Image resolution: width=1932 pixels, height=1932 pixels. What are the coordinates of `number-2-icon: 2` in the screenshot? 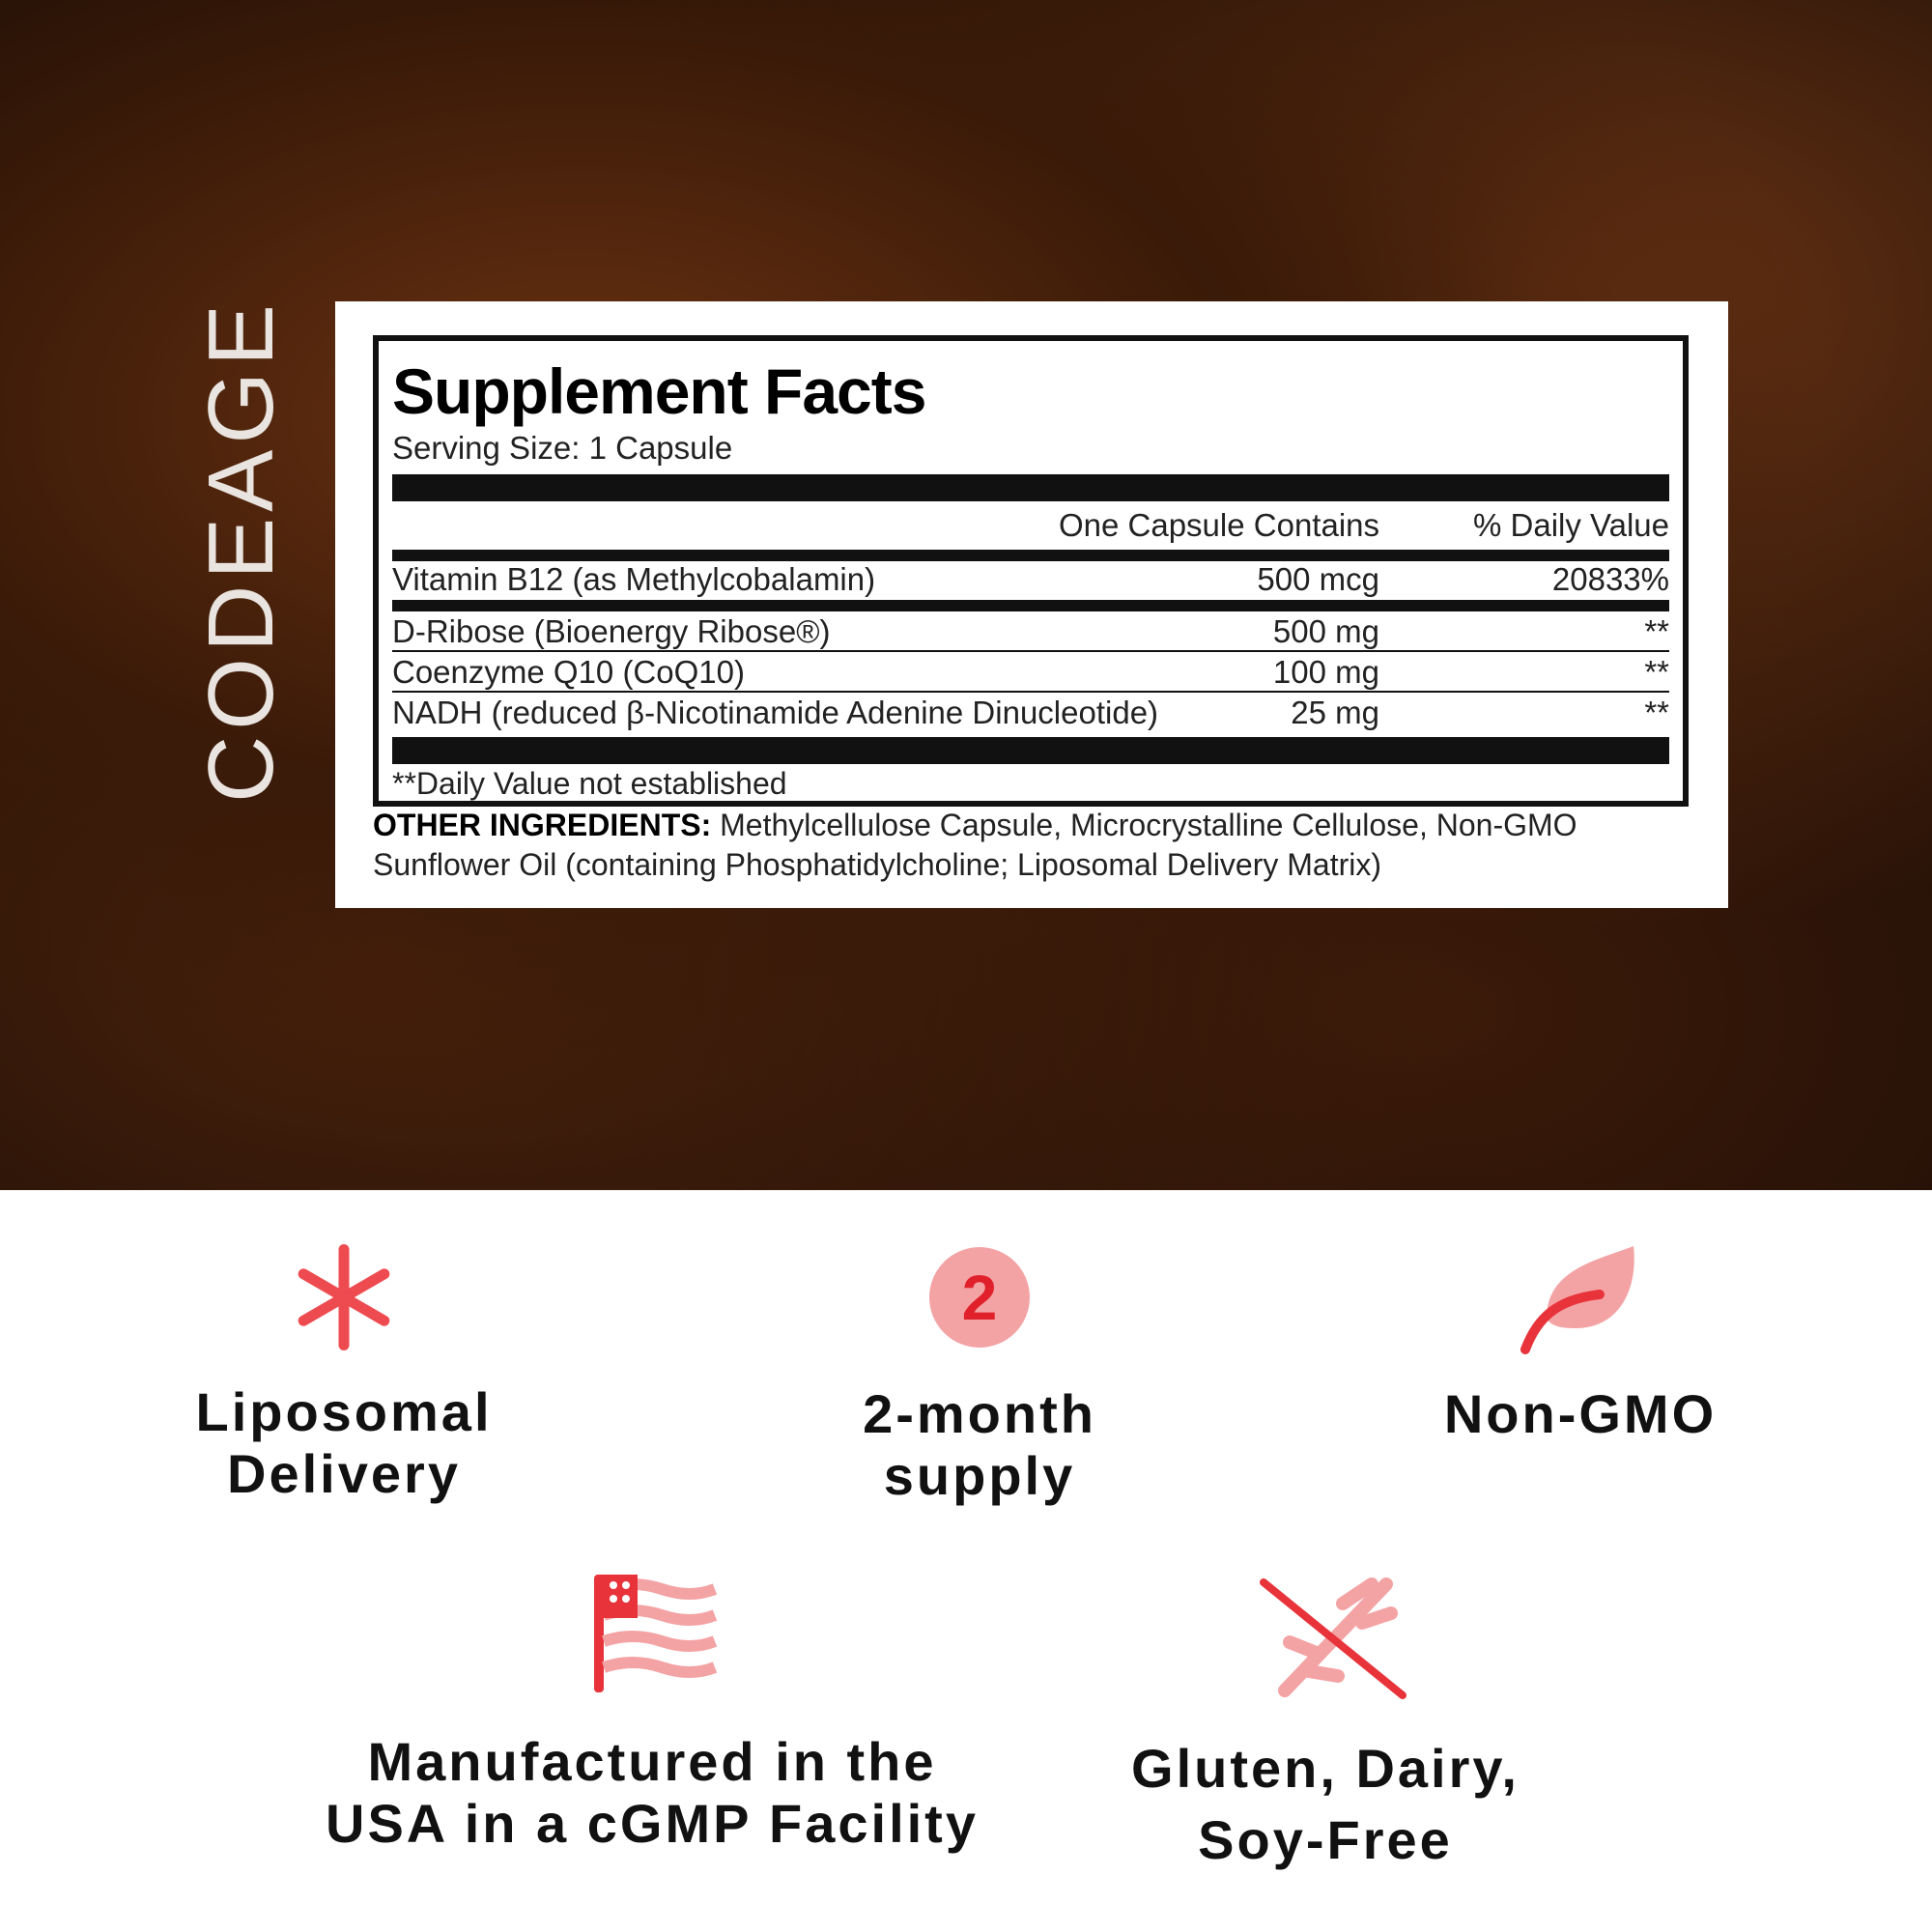 It's located at (979, 1297).